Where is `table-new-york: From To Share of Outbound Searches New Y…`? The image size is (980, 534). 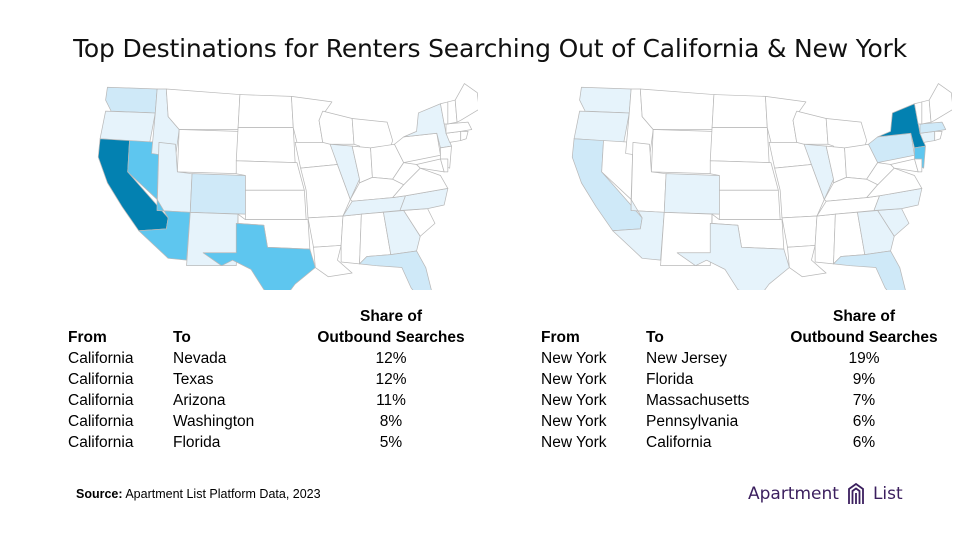
table-new-york: From To Share of Outbound Searches New Y… is located at coordinates (742, 379).